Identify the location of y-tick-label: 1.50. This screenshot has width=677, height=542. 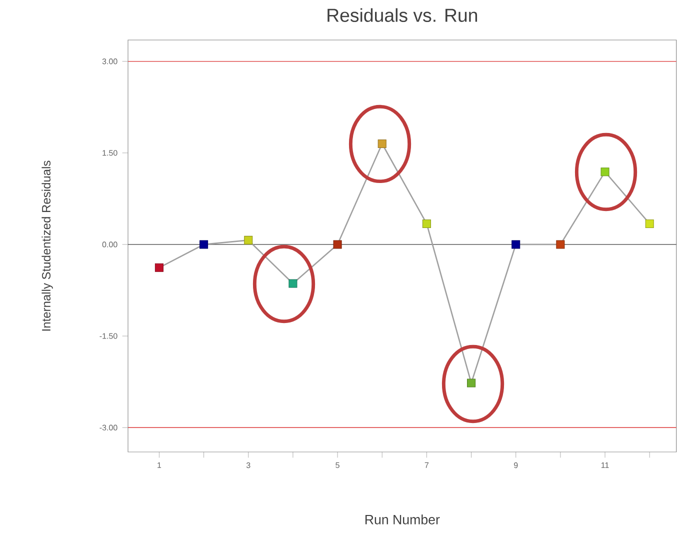
(110, 153).